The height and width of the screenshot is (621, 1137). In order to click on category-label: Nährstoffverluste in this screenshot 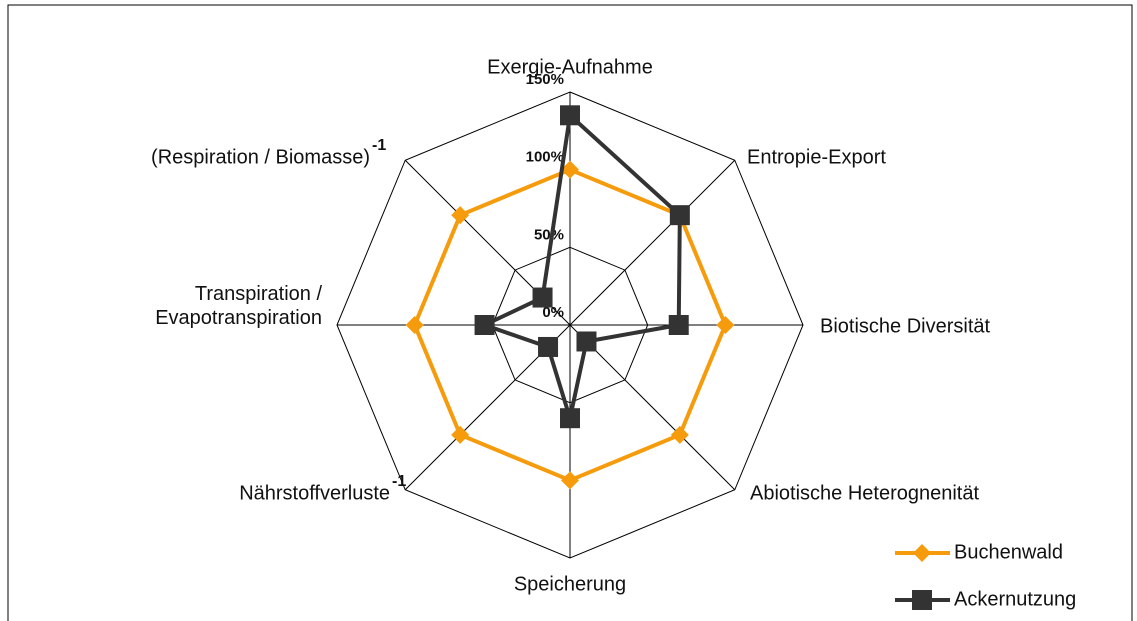, I will do `click(314, 493)`.